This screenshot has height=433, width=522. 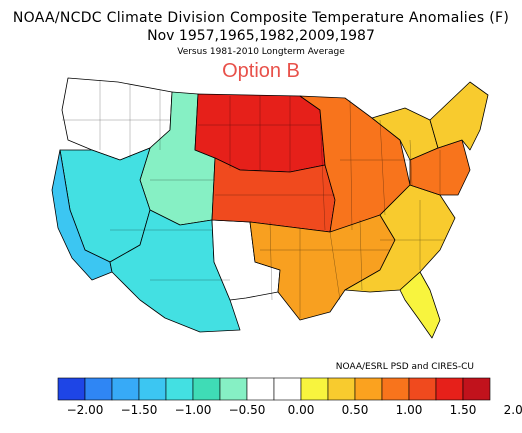 I want to click on baseline-note: Versus 1981-2010 Longterm Average, so click(x=261, y=52).